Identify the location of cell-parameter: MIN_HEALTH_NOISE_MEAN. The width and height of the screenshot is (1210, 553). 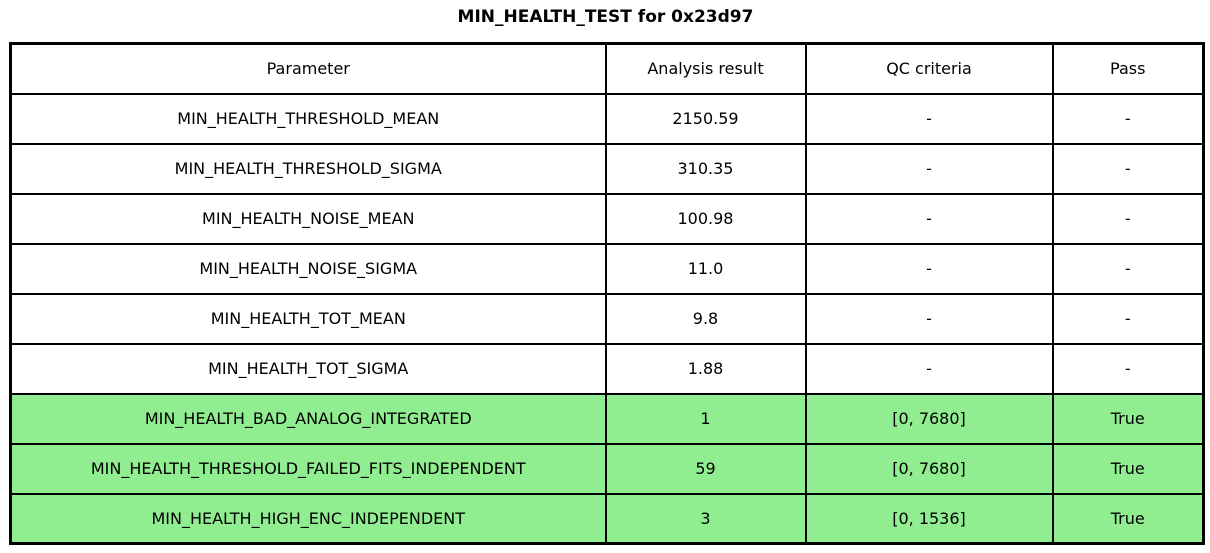
(308, 218).